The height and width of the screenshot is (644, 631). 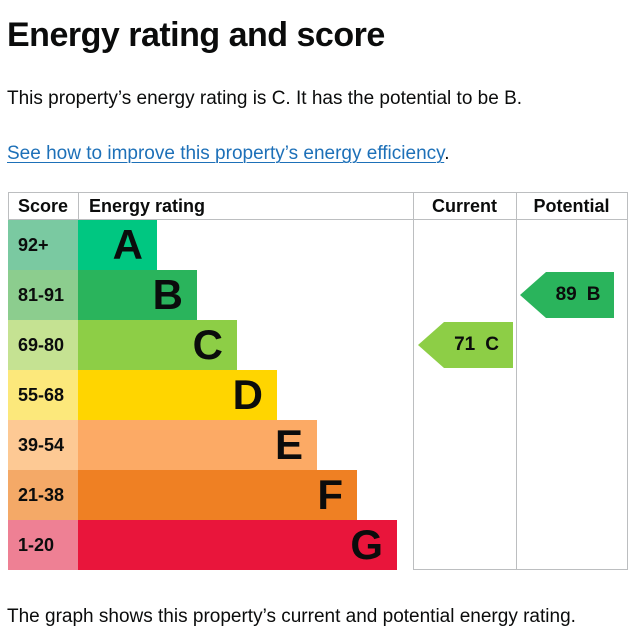 I want to click on potential-column-header: Potential, so click(x=571, y=206).